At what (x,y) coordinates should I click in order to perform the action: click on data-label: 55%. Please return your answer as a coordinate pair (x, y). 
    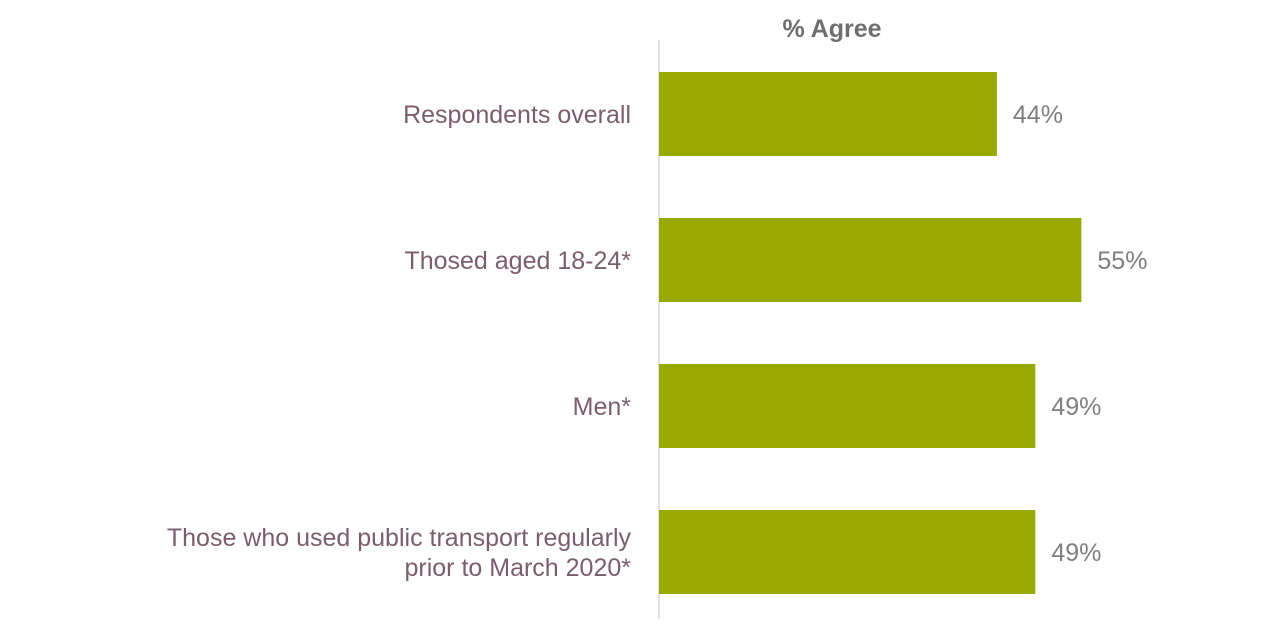
    Looking at the image, I should click on (1122, 261).